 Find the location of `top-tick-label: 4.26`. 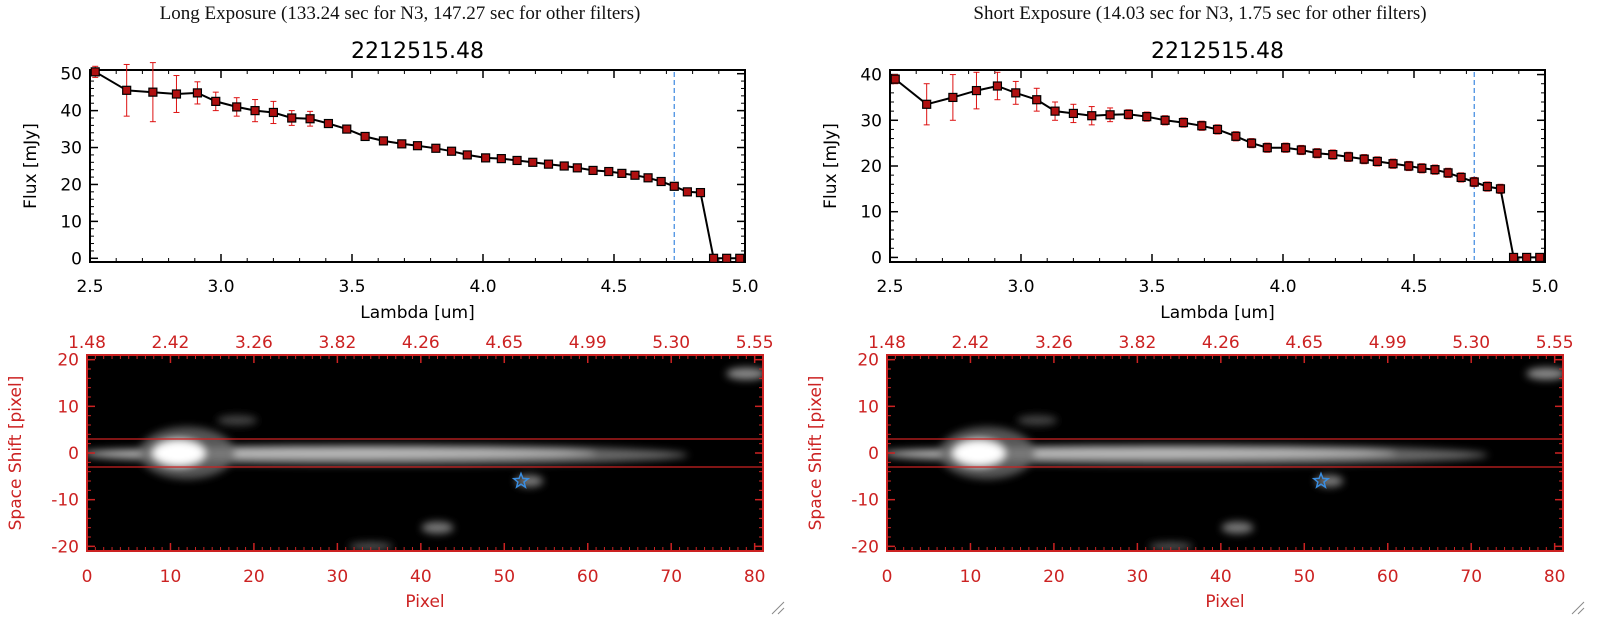

top-tick-label: 4.26 is located at coordinates (1221, 343).